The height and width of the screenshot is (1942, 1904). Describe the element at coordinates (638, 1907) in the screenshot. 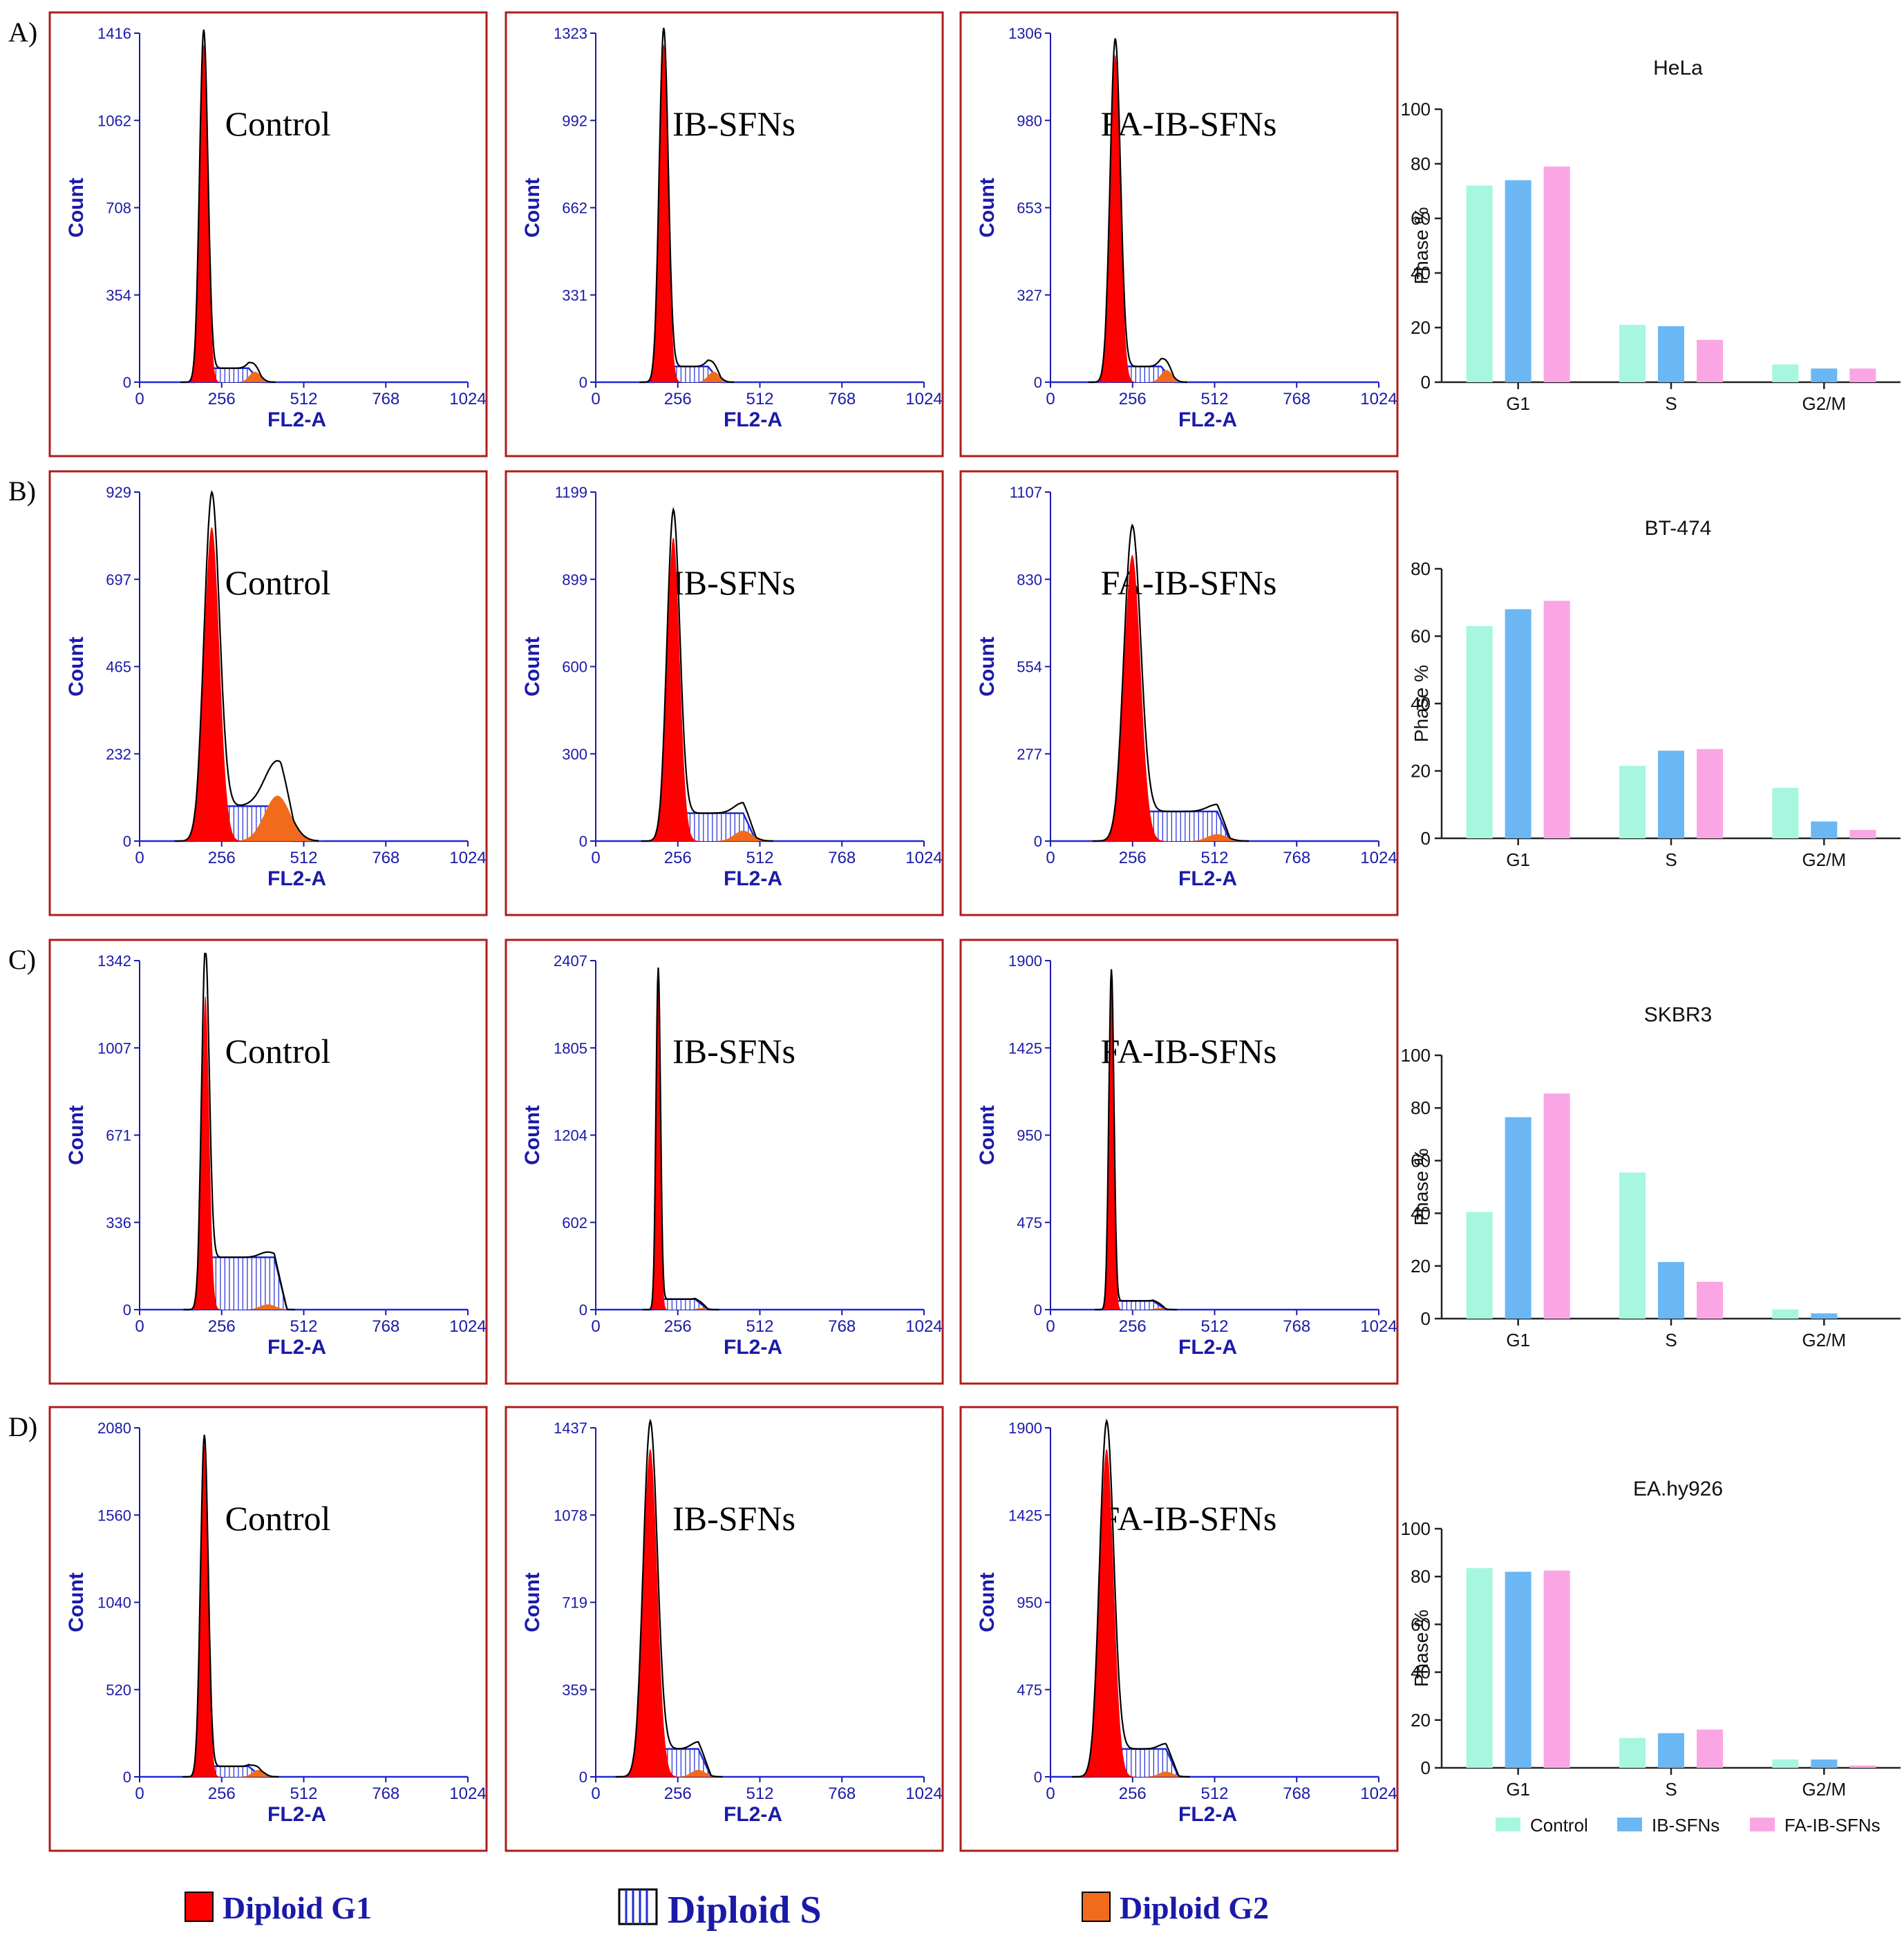

I see `legend-s-swatch` at that location.